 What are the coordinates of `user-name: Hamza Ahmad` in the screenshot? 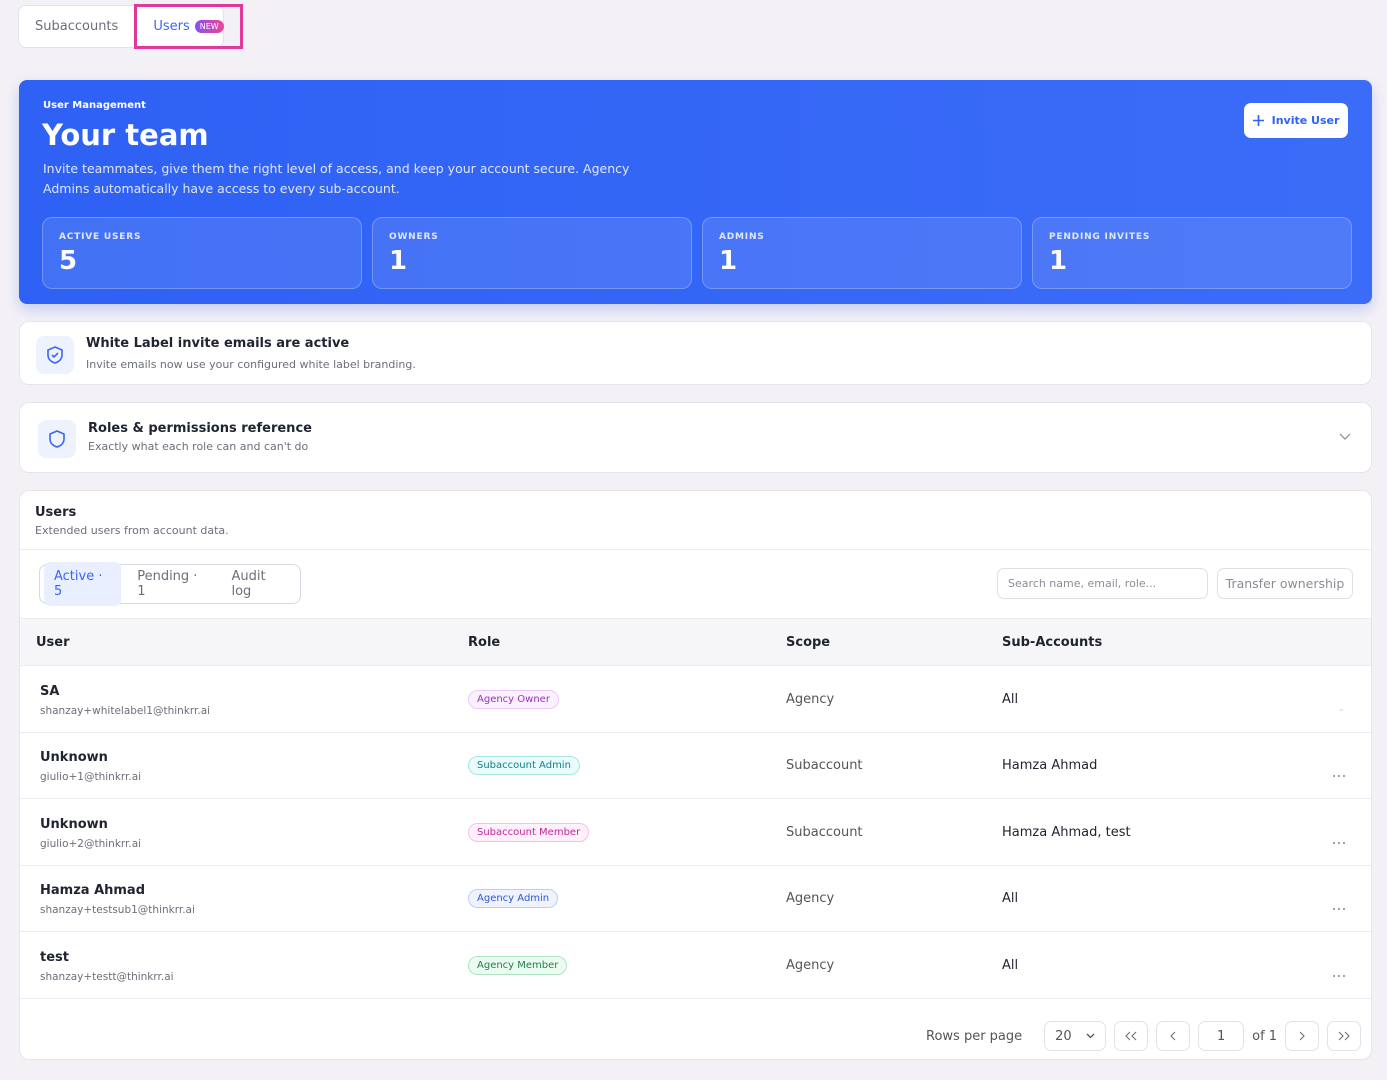 It's located at (93, 891).